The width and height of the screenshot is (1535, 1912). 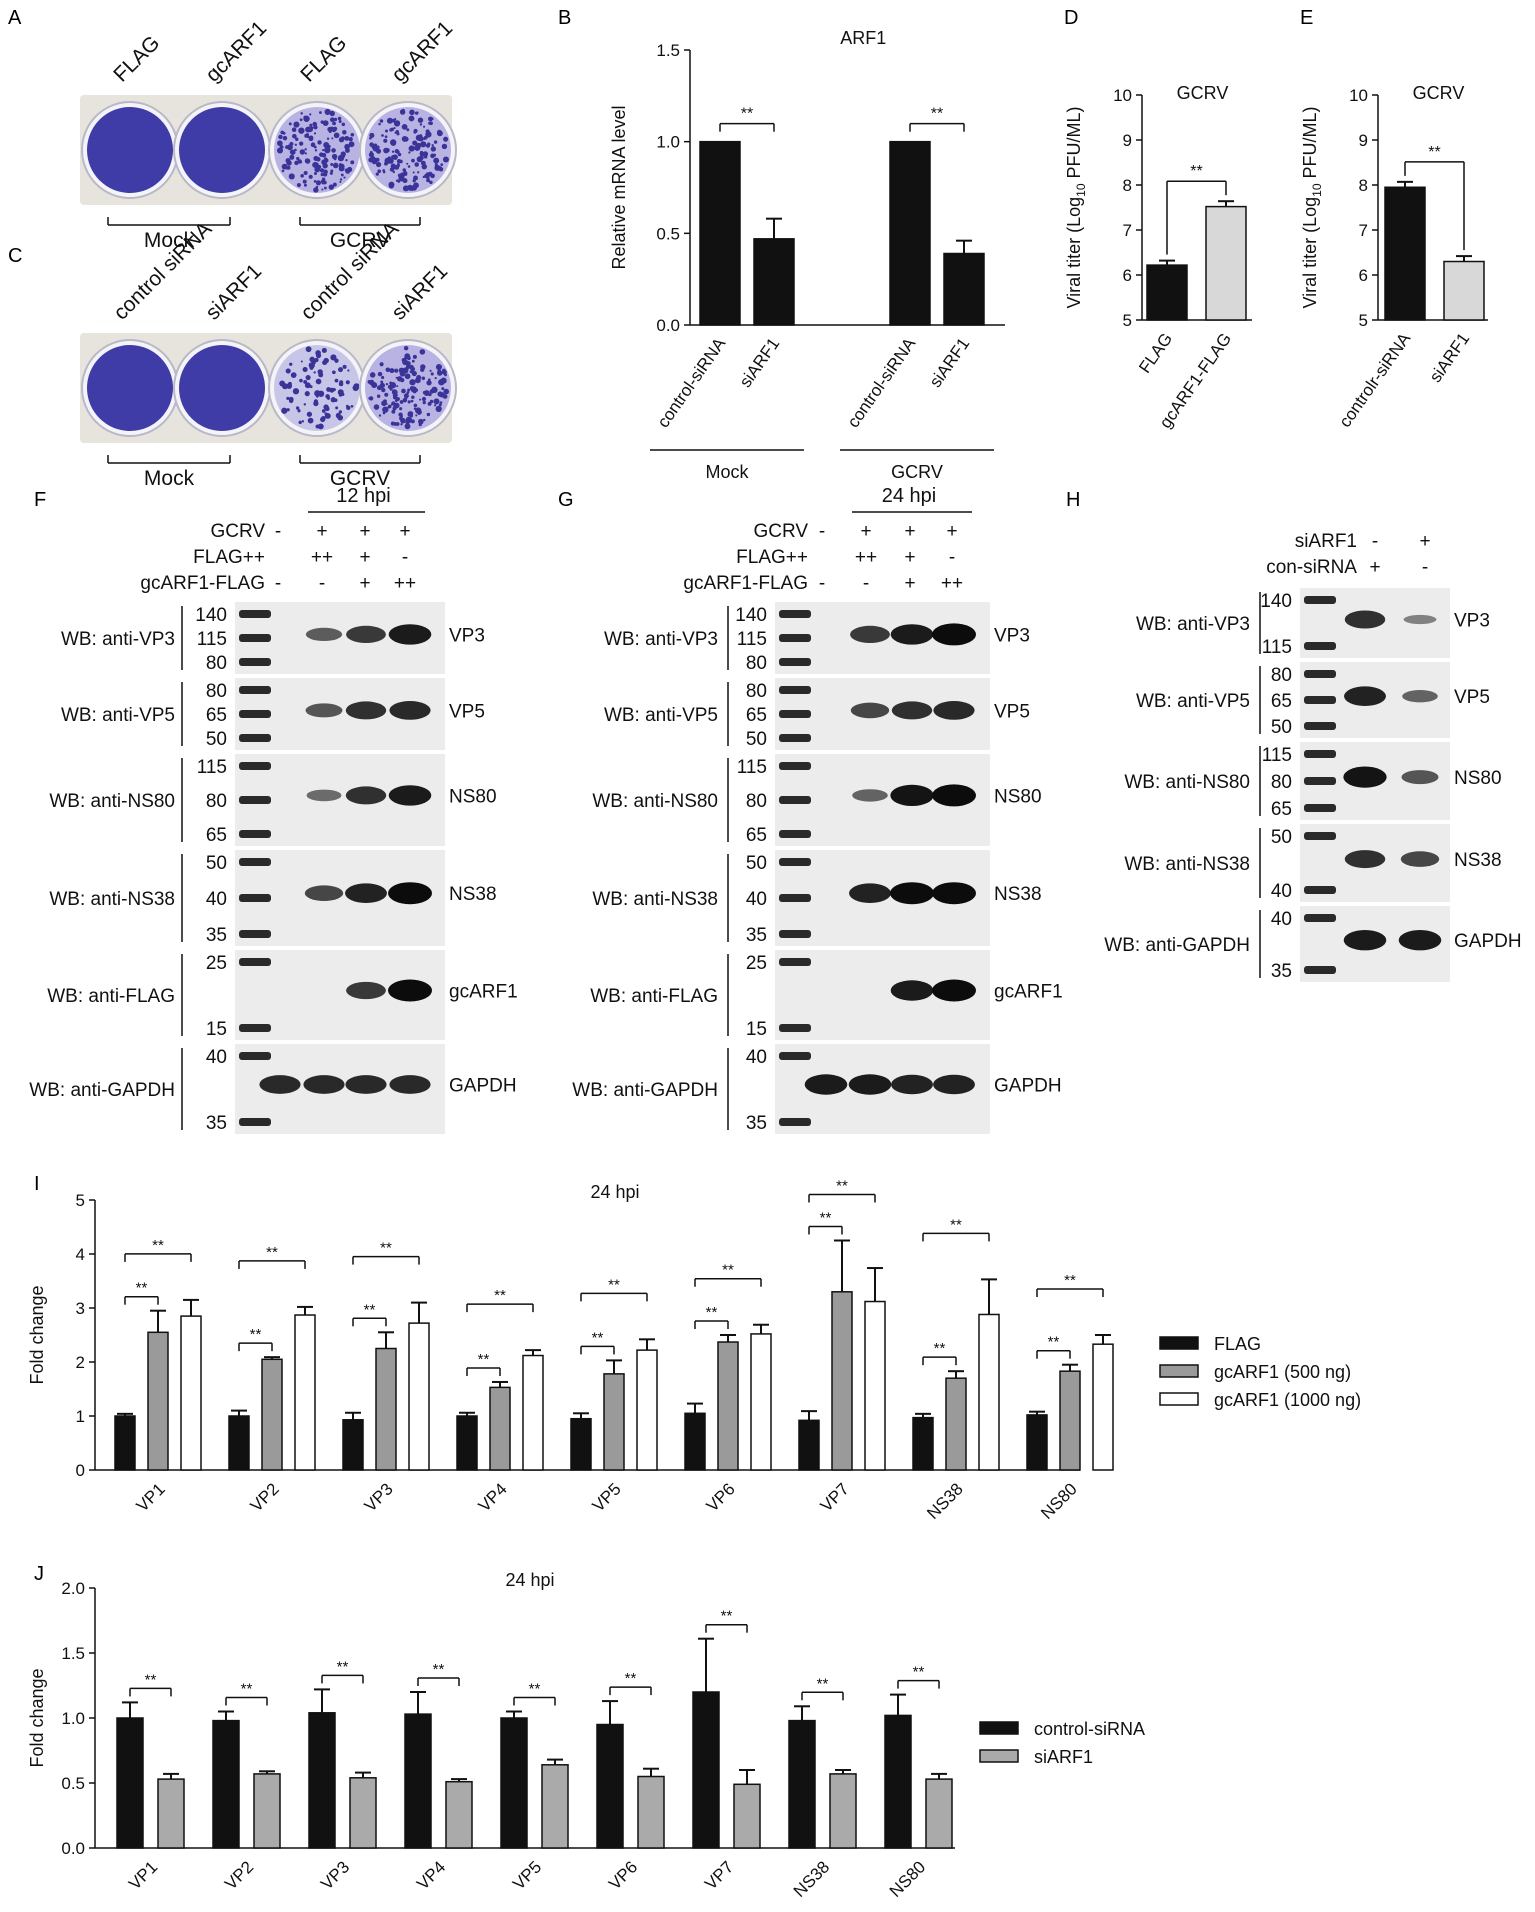 What do you see at coordinates (1074, 144) in the screenshot?
I see `y-axis-label-end: PFU/ML)` at bounding box center [1074, 144].